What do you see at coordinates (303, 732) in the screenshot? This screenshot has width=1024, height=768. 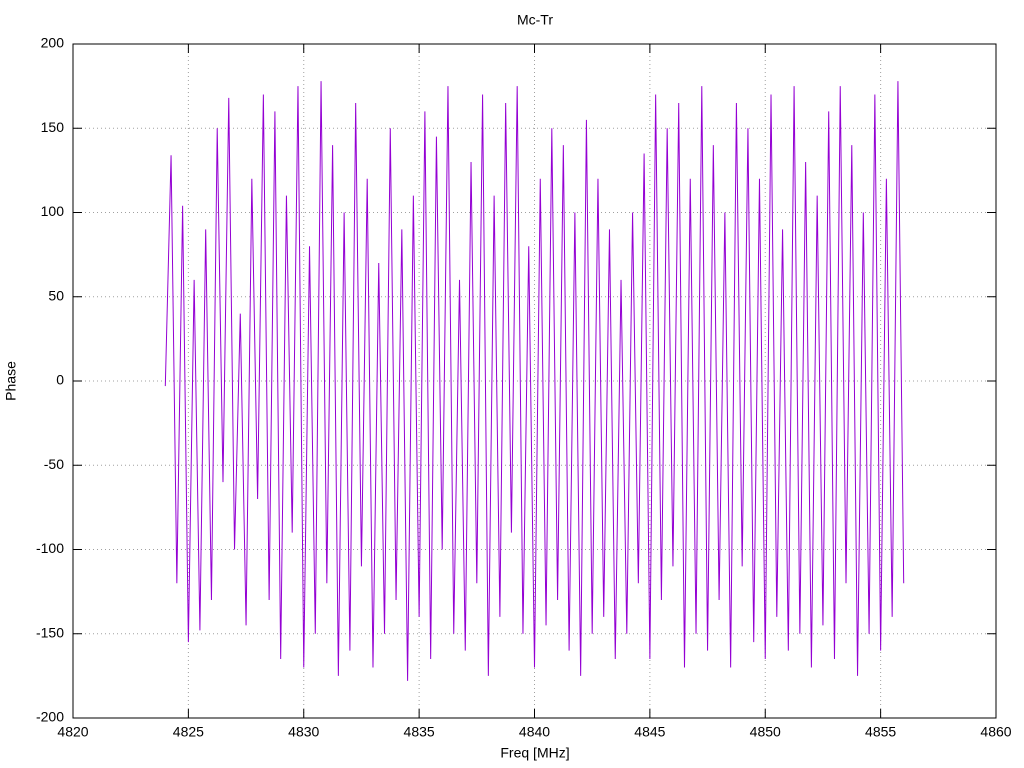 I see `x-tick-label: 4830` at bounding box center [303, 732].